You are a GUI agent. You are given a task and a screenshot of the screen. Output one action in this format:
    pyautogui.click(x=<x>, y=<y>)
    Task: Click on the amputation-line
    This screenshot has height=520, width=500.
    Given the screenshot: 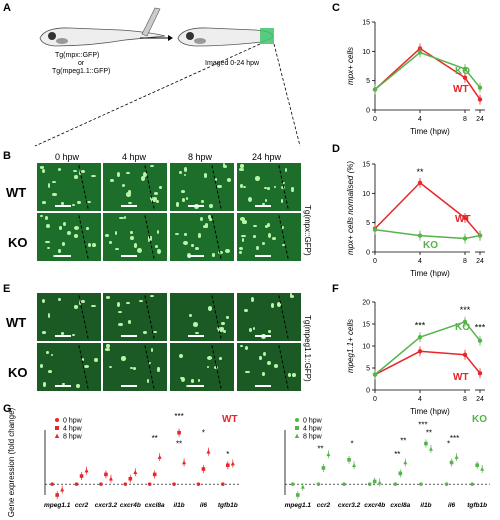 What is the action you would take?
    pyautogui.click(x=149, y=237)
    